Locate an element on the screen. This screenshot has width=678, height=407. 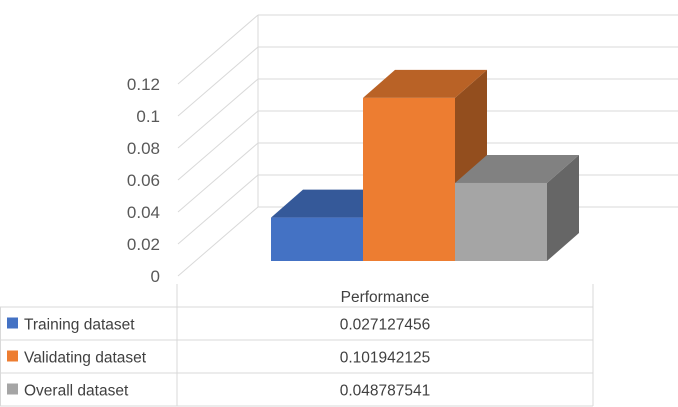
legend-entry: Validating dataset is located at coordinates (85, 358).